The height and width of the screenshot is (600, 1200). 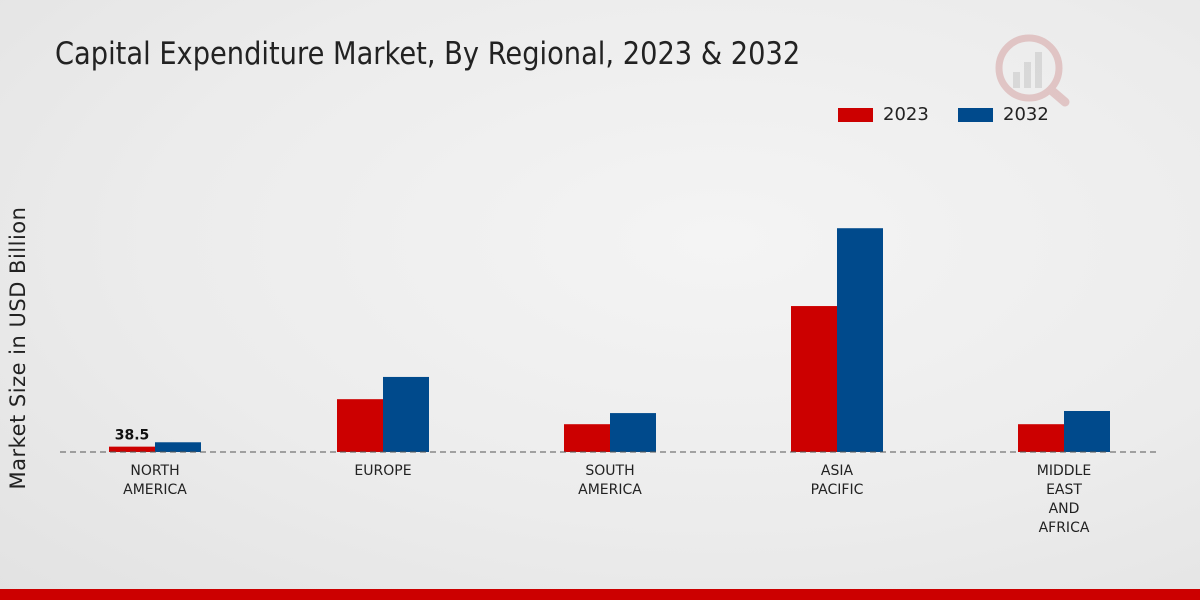 What do you see at coordinates (975, 114) in the screenshot?
I see `legend-swatch-2032` at bounding box center [975, 114].